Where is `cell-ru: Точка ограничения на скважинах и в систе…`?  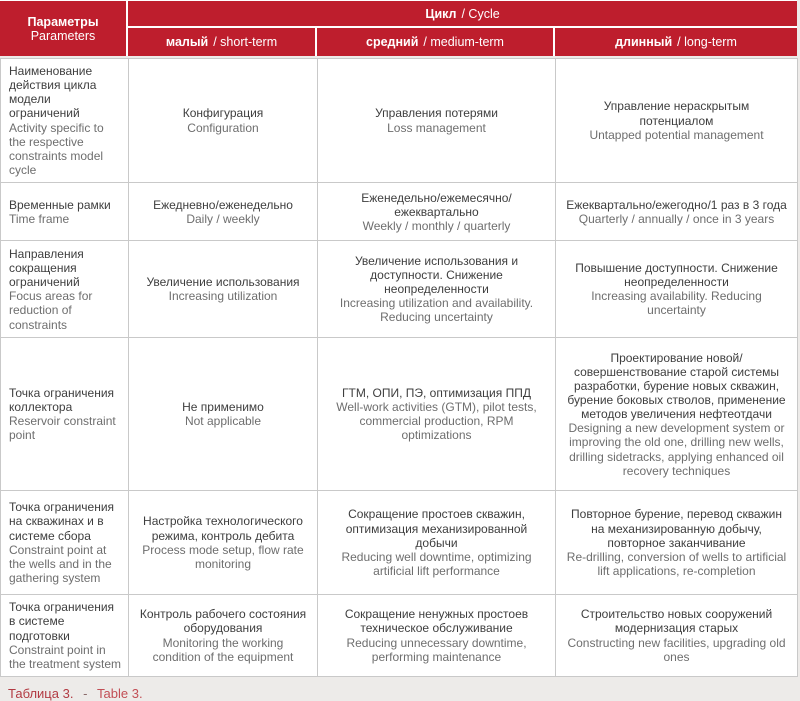 cell-ru: Точка ограничения на скважинах и в систе… is located at coordinates (62, 521).